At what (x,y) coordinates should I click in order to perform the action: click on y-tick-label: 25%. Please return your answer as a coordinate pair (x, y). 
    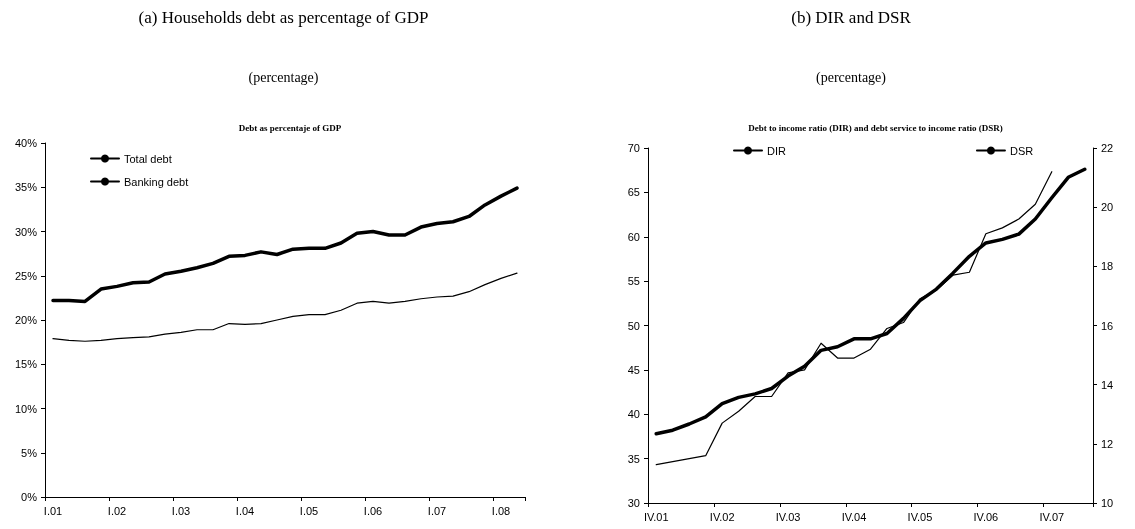
    Looking at the image, I should click on (26, 275).